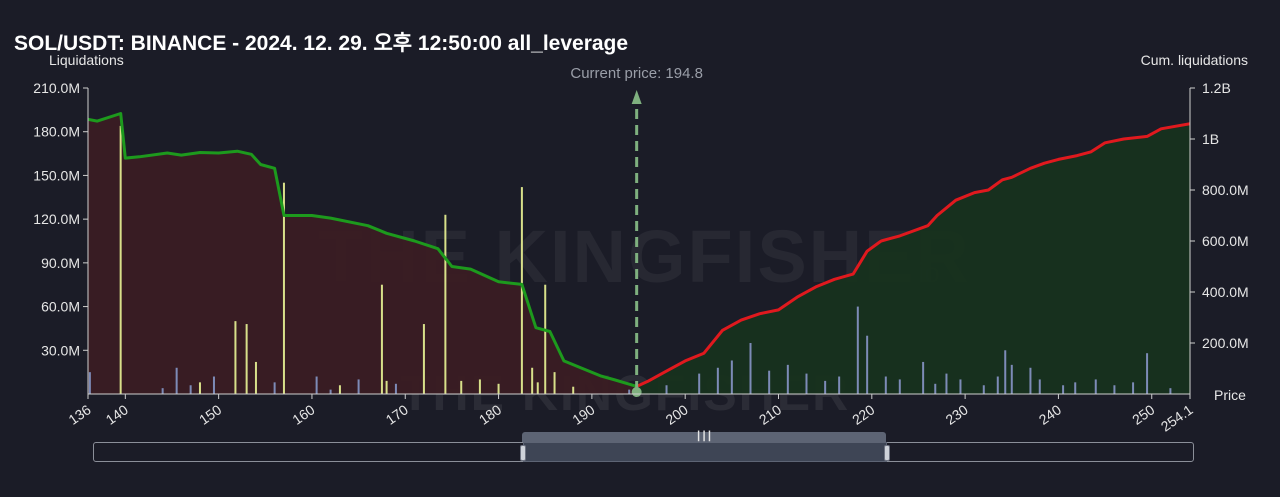 The height and width of the screenshot is (497, 1280). What do you see at coordinates (86, 60) in the screenshot?
I see `left-axis-title: Liquidations` at bounding box center [86, 60].